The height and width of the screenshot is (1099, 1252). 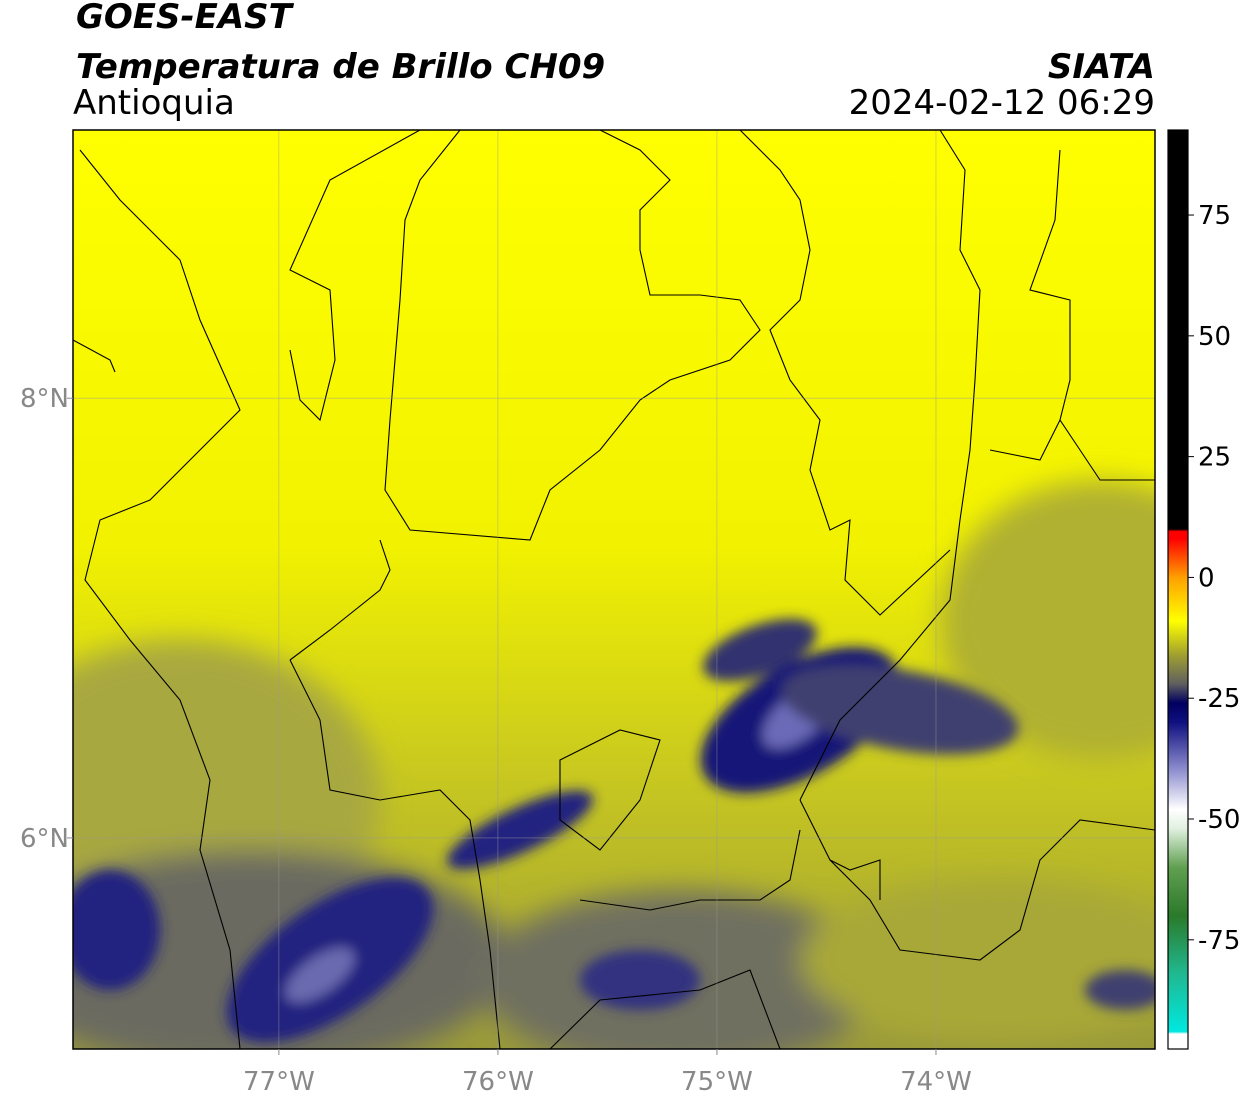 What do you see at coordinates (279, 1082) in the screenshot?
I see `lon-tick-label: 77°W` at bounding box center [279, 1082].